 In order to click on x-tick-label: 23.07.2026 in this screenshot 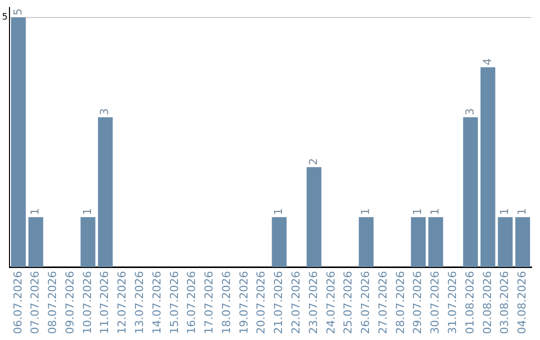, I will do `click(313, 302)`.